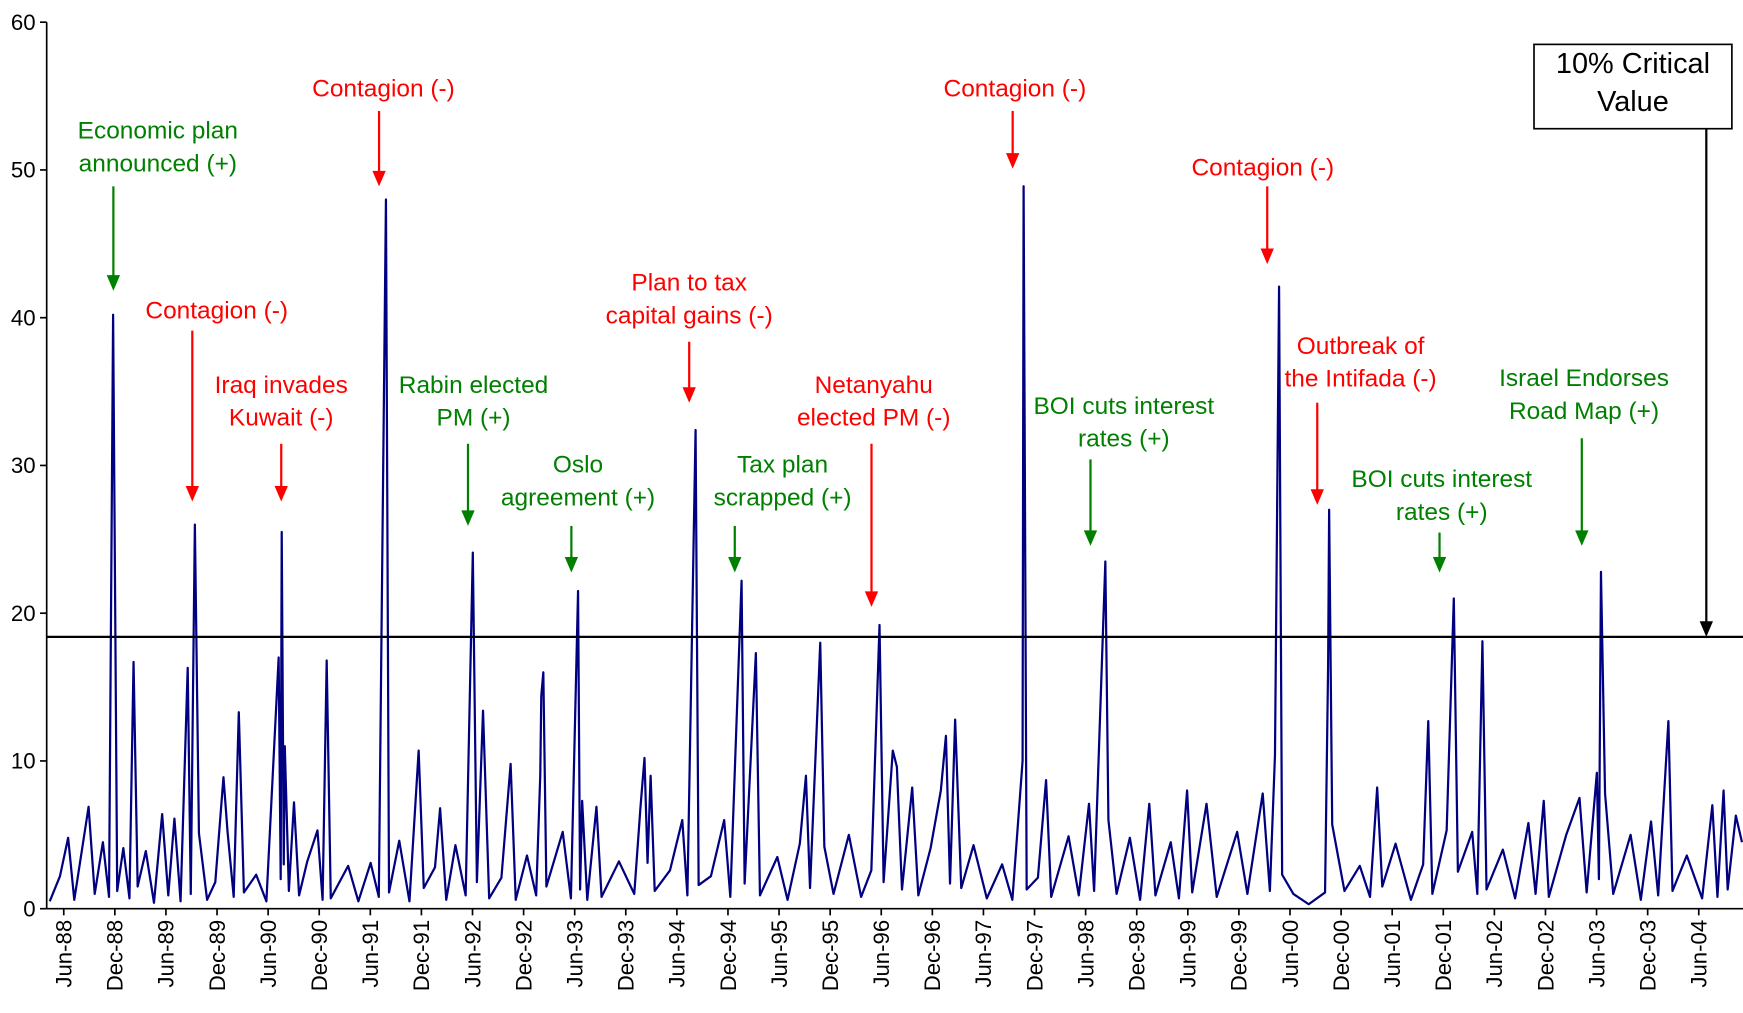  What do you see at coordinates (881, 954) in the screenshot?
I see `x-tick-label: Jun-96` at bounding box center [881, 954].